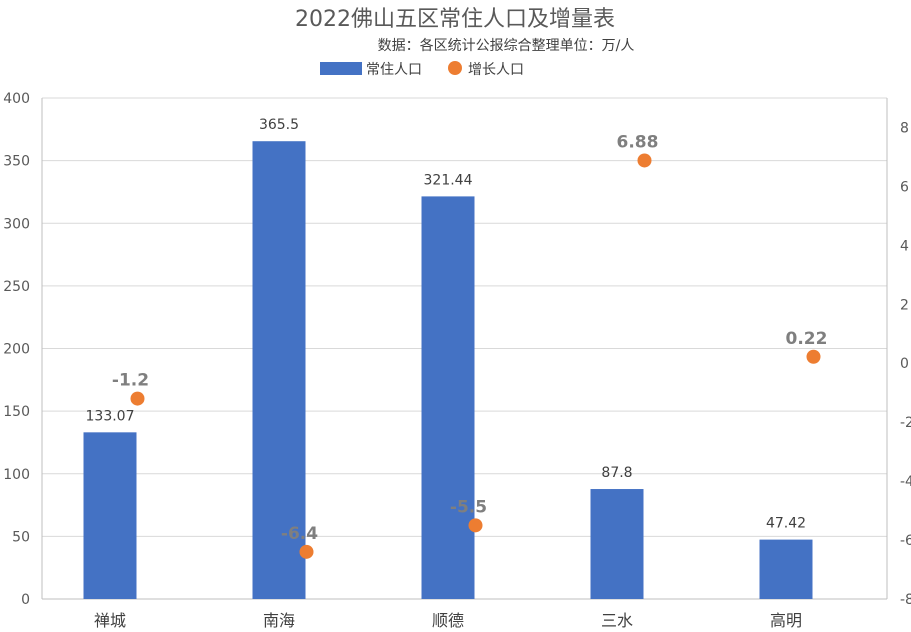  What do you see at coordinates (905, 541) in the screenshot?
I see `right-tick-label: -6` at bounding box center [905, 541].